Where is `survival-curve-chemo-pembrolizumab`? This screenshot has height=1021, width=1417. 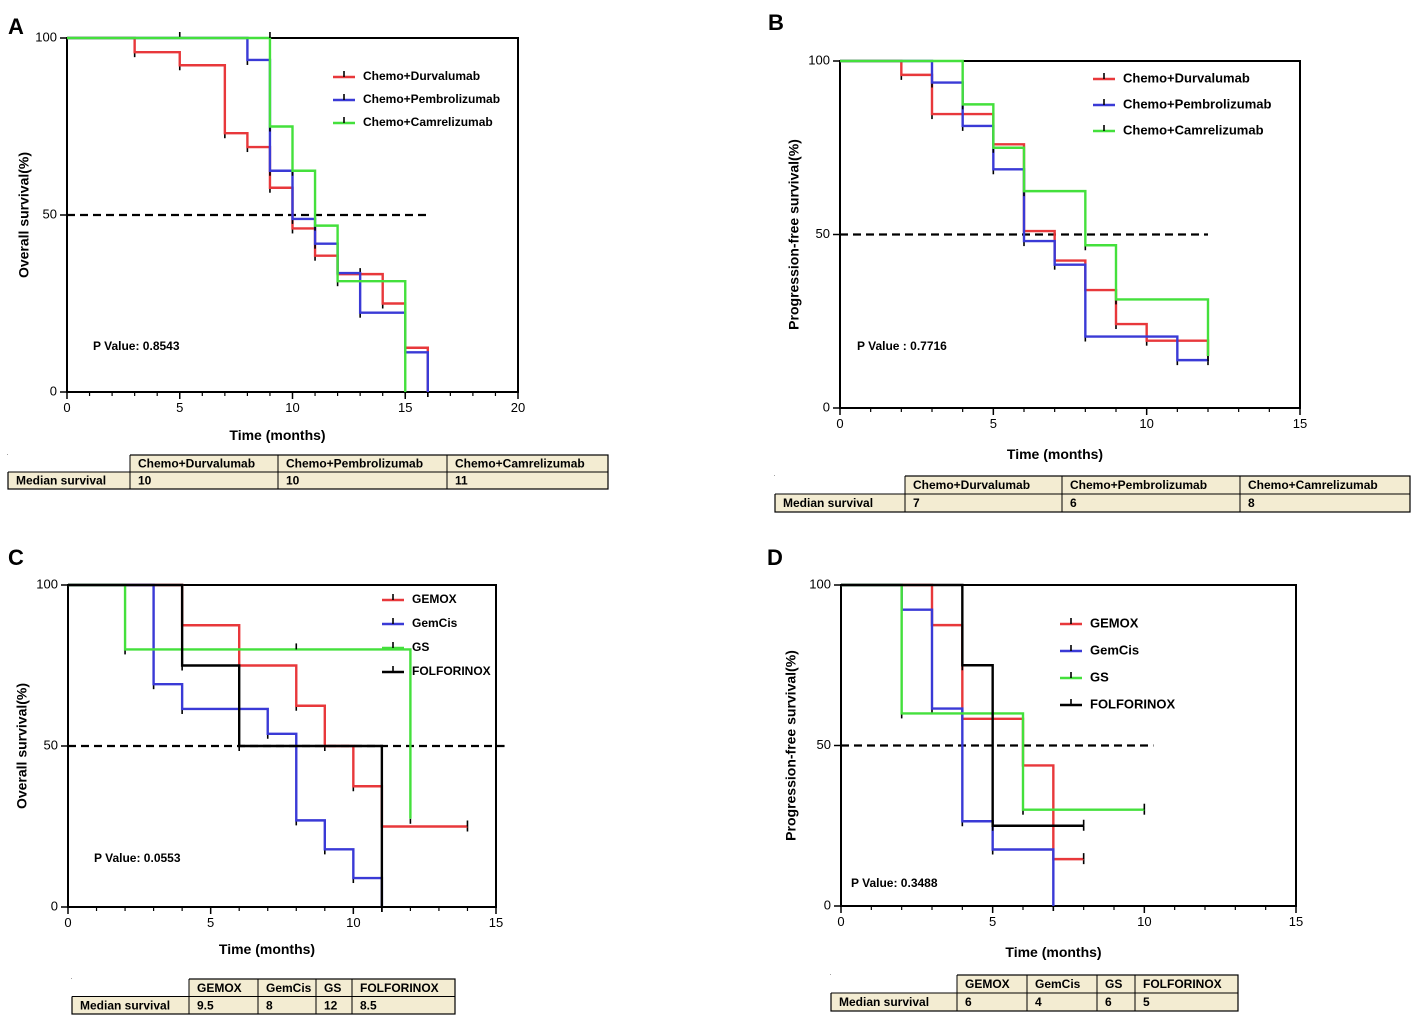 survival-curve-chemo-pembrolizumab is located at coordinates (1024, 210).